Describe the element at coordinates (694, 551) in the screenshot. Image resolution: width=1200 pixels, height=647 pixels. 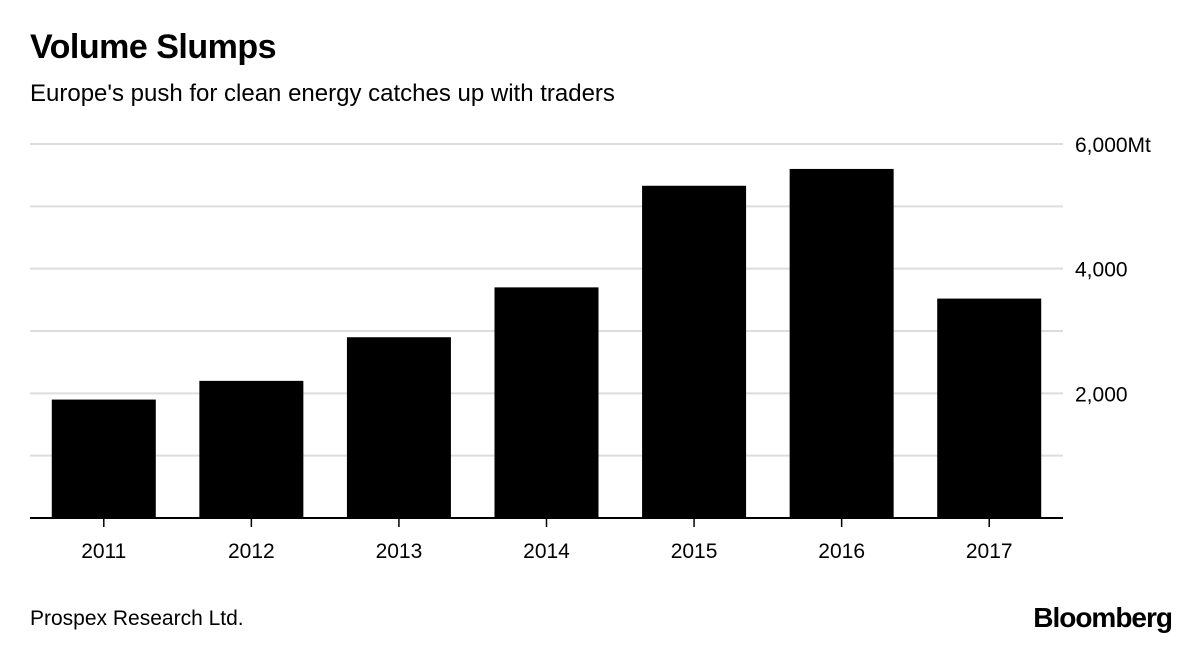
I see `x-tick-label: 2015` at that location.